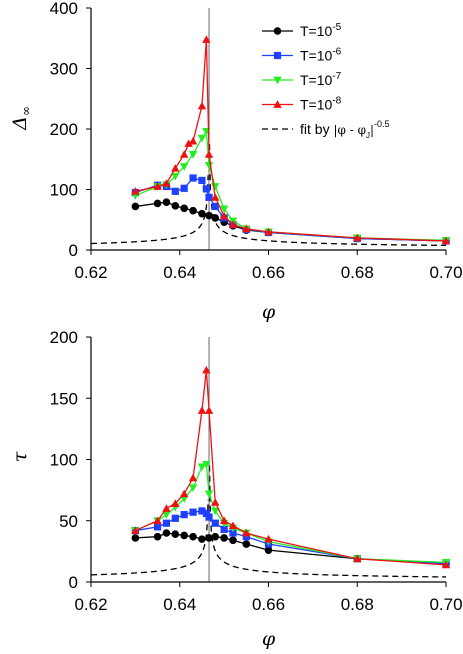 This screenshot has height=654, width=463. Describe the element at coordinates (64, 398) in the screenshot. I see `y-tick-label: 150` at that location.